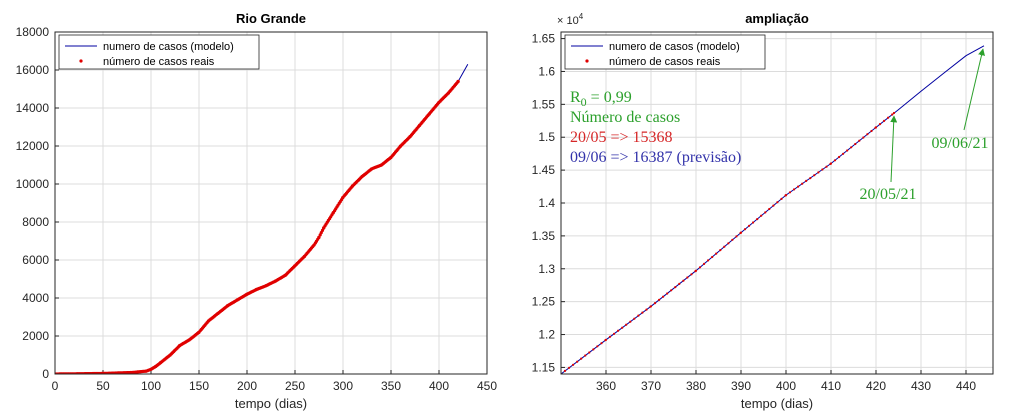 This screenshot has width=1022, height=420. I want to click on y-tick-label: 1.55, so click(544, 104).